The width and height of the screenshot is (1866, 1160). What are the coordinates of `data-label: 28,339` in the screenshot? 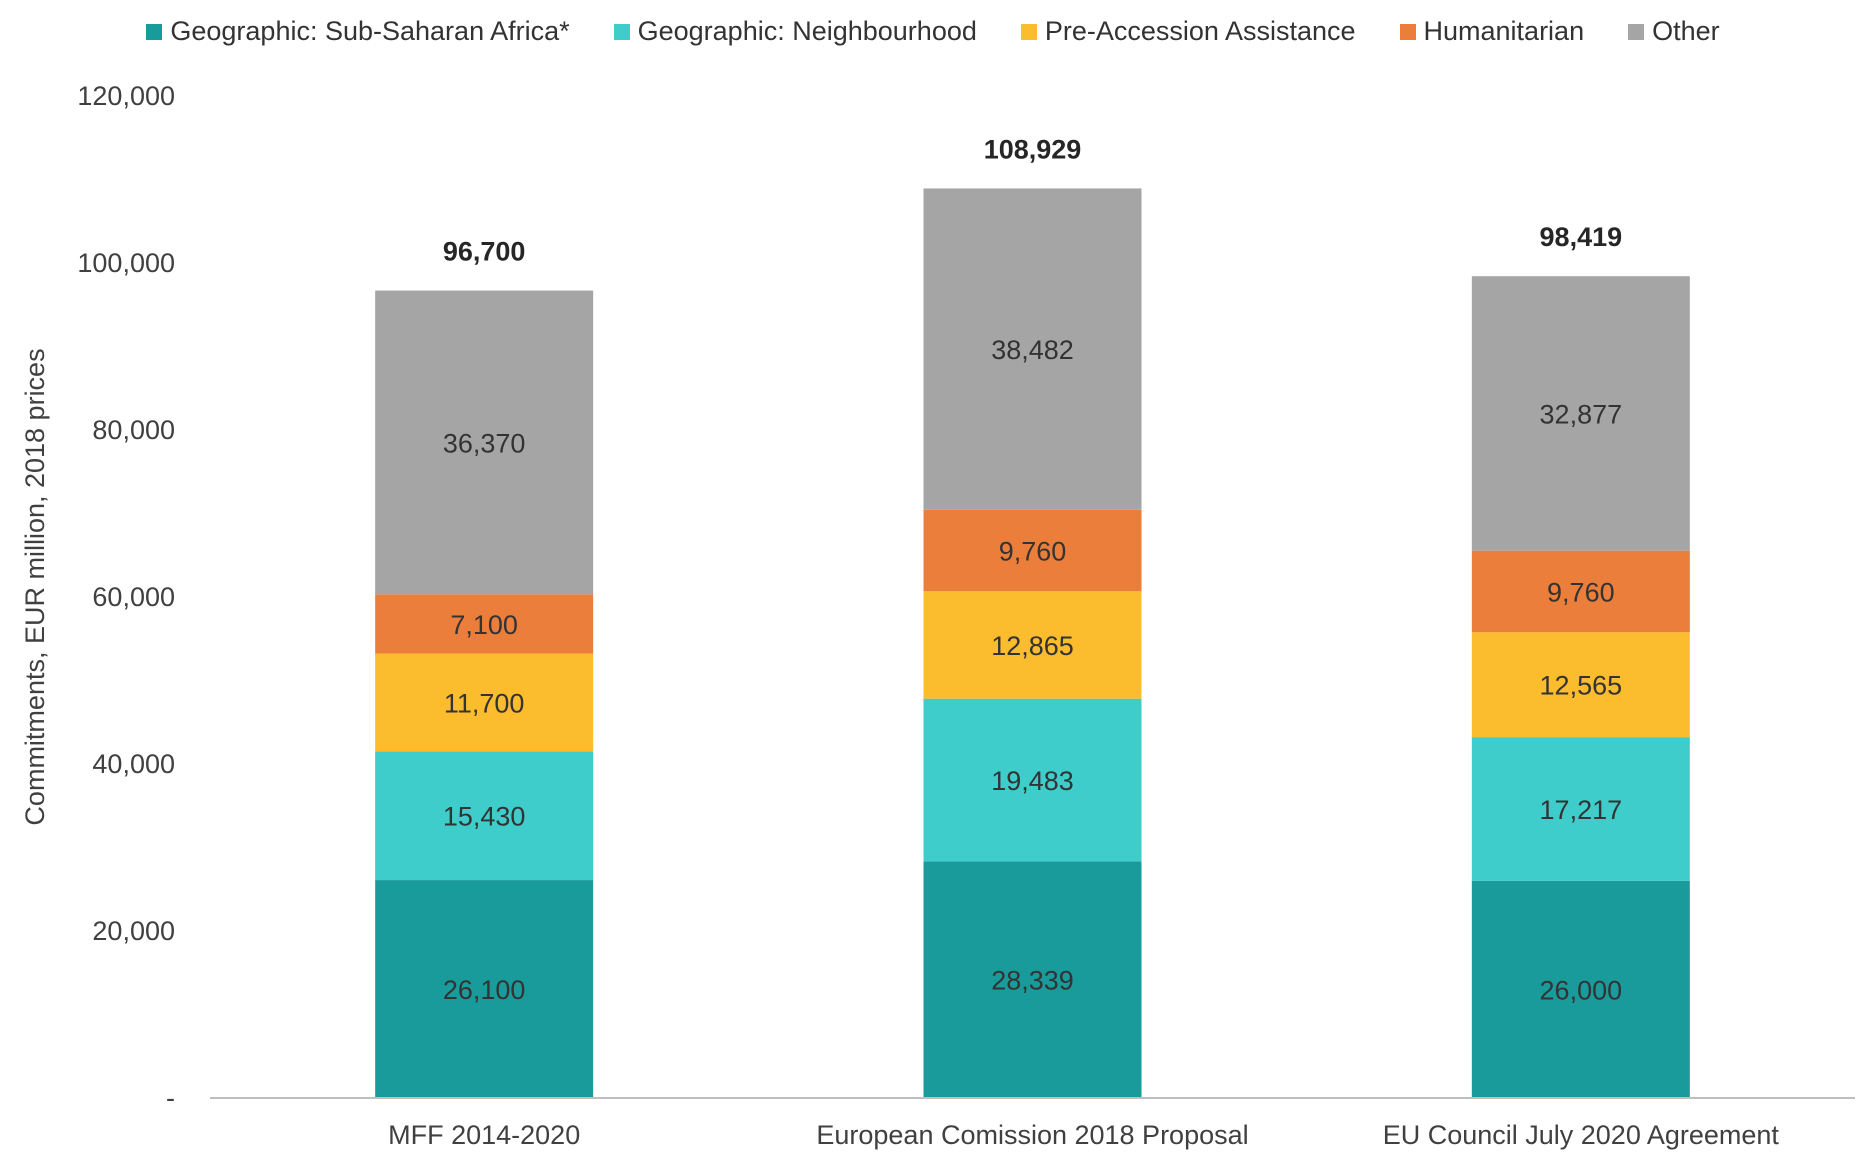 It's located at (1032, 981).